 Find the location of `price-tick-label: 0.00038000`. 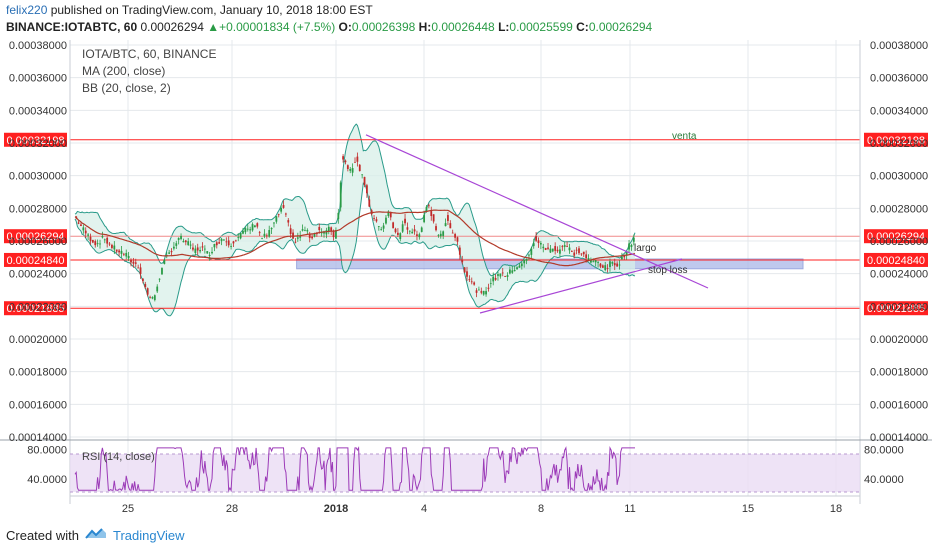

price-tick-label: 0.00038000 is located at coordinates (38, 46).